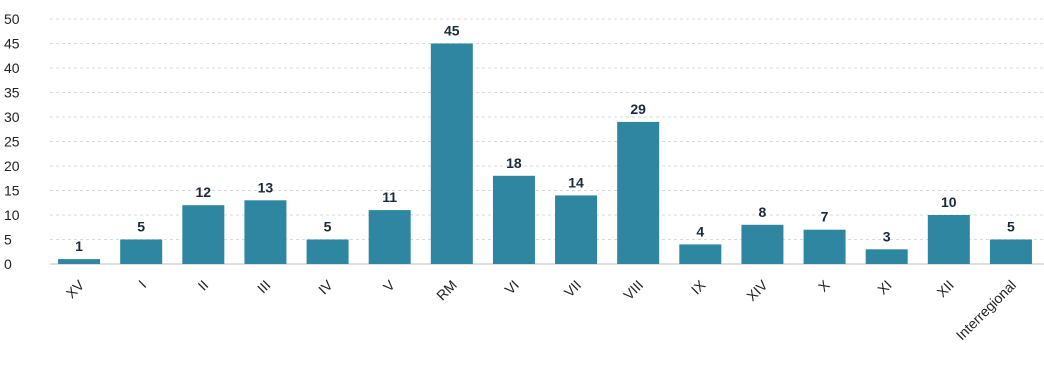 This screenshot has height=371, width=1044. I want to click on x-tick-label: IV, so click(325, 286).